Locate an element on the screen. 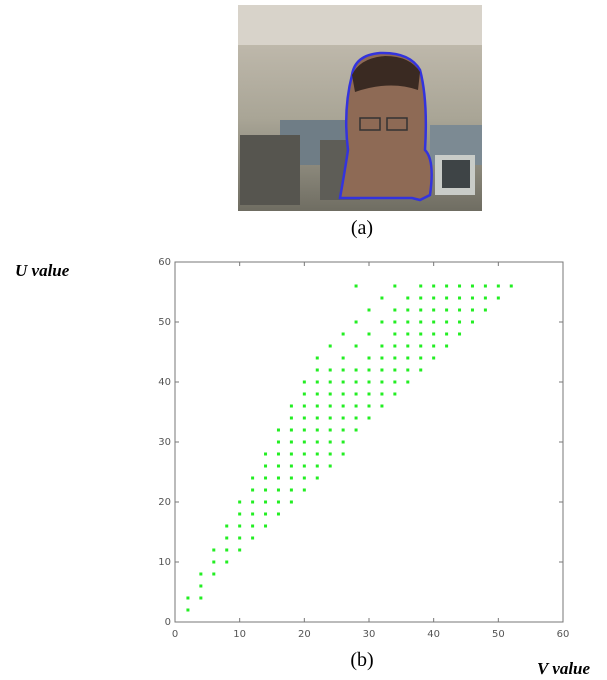 The image size is (607, 680). y-tick-label: 60 is located at coordinates (164, 262).